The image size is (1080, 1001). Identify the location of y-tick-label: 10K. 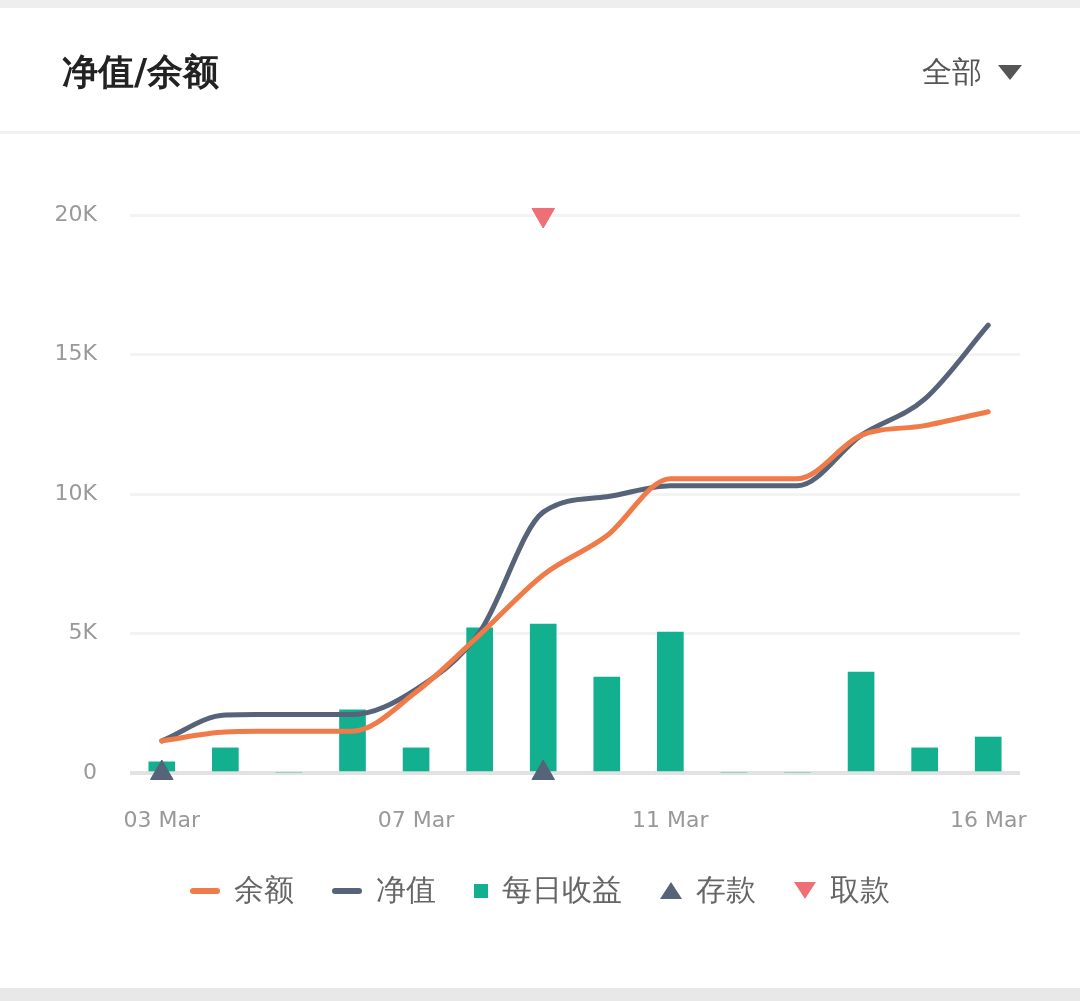
(76, 492).